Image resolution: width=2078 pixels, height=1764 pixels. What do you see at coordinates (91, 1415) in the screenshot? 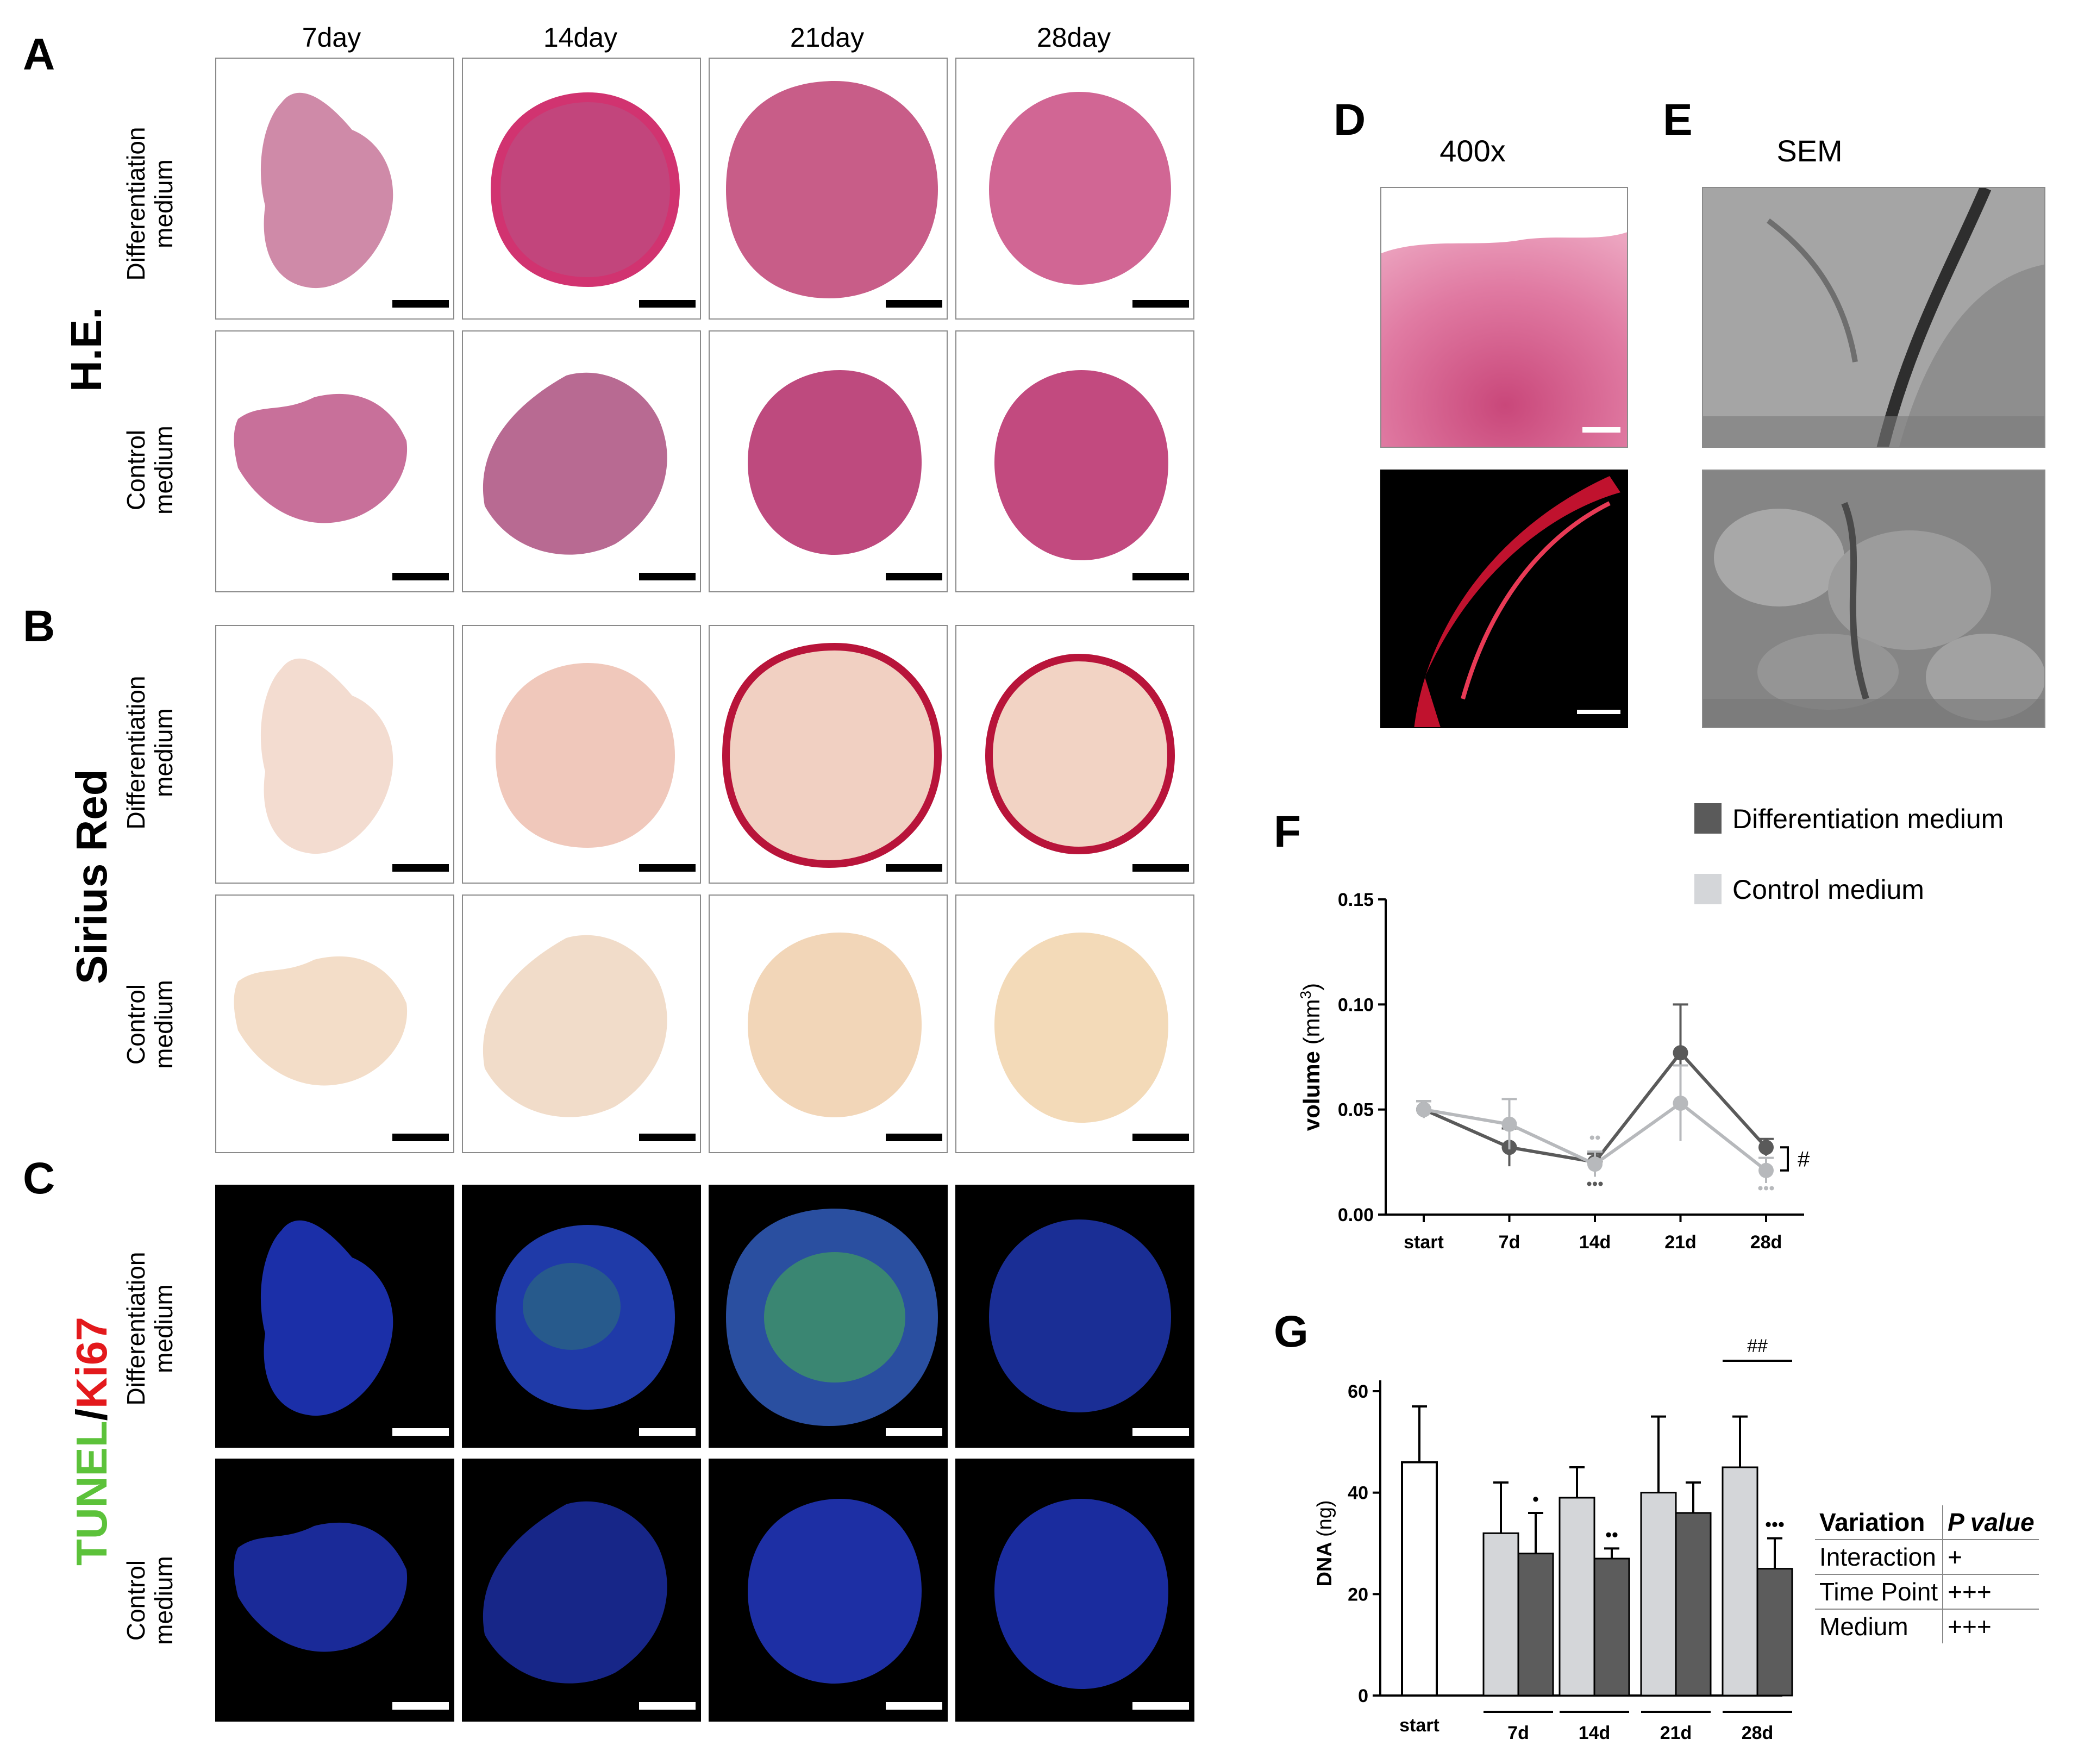
I see `slash-label: /` at bounding box center [91, 1415].